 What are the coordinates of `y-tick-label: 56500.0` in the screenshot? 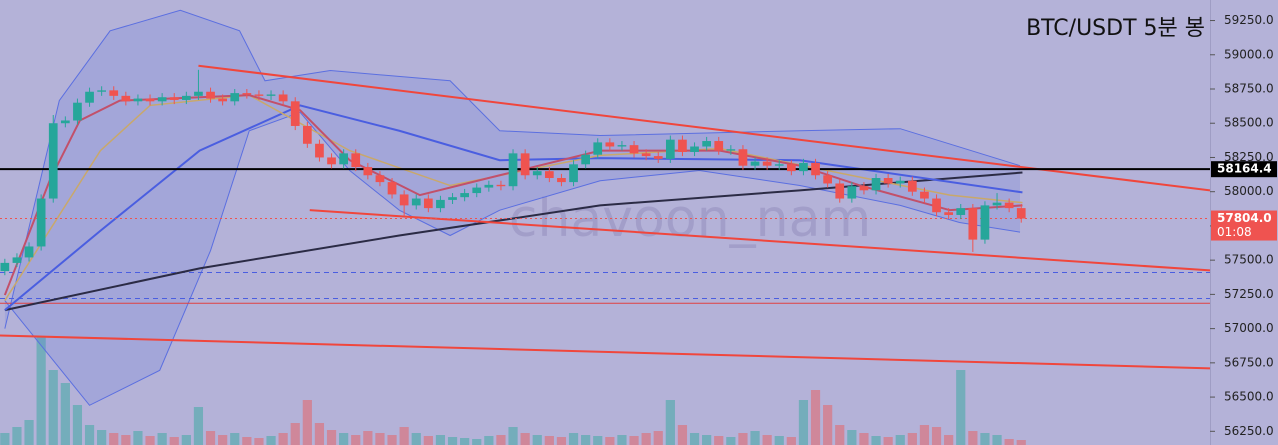 It's located at (1249, 397).